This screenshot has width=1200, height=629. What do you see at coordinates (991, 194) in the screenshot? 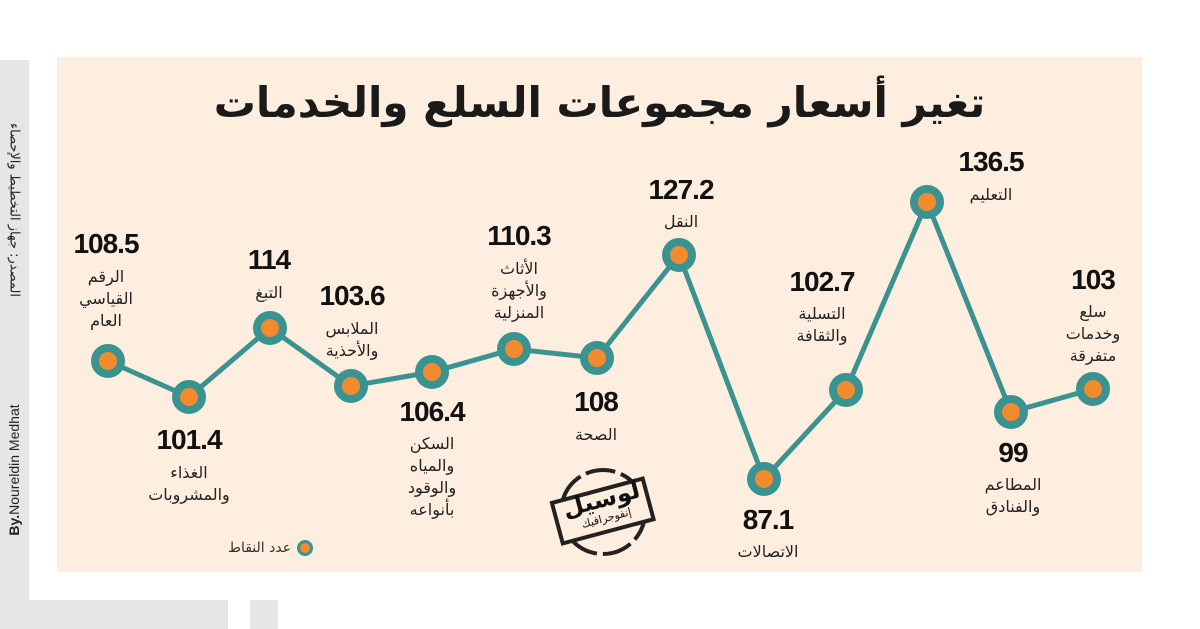
I see `category-label: التعليم` at bounding box center [991, 194].